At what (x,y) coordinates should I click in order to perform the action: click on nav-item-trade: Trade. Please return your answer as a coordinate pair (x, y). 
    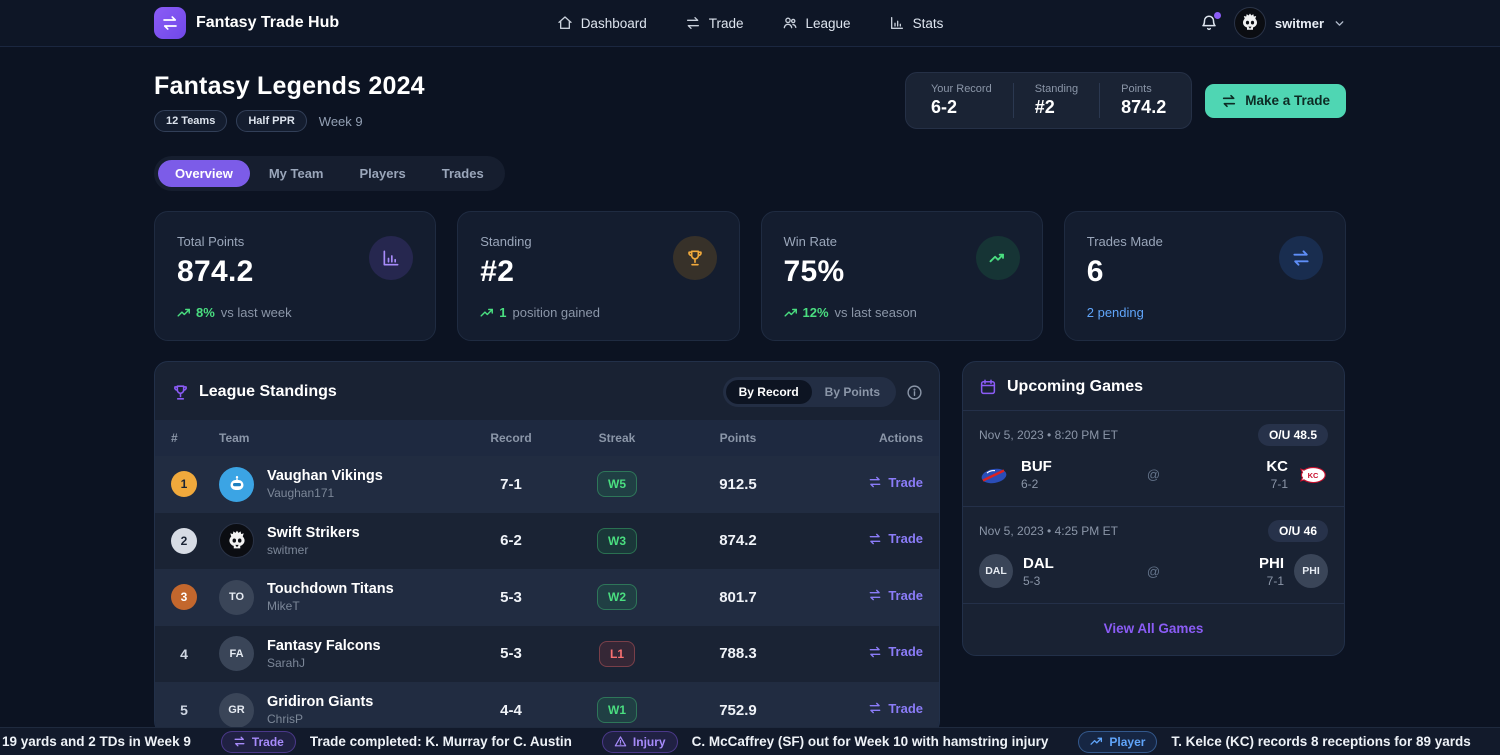
    Looking at the image, I should click on (714, 23).